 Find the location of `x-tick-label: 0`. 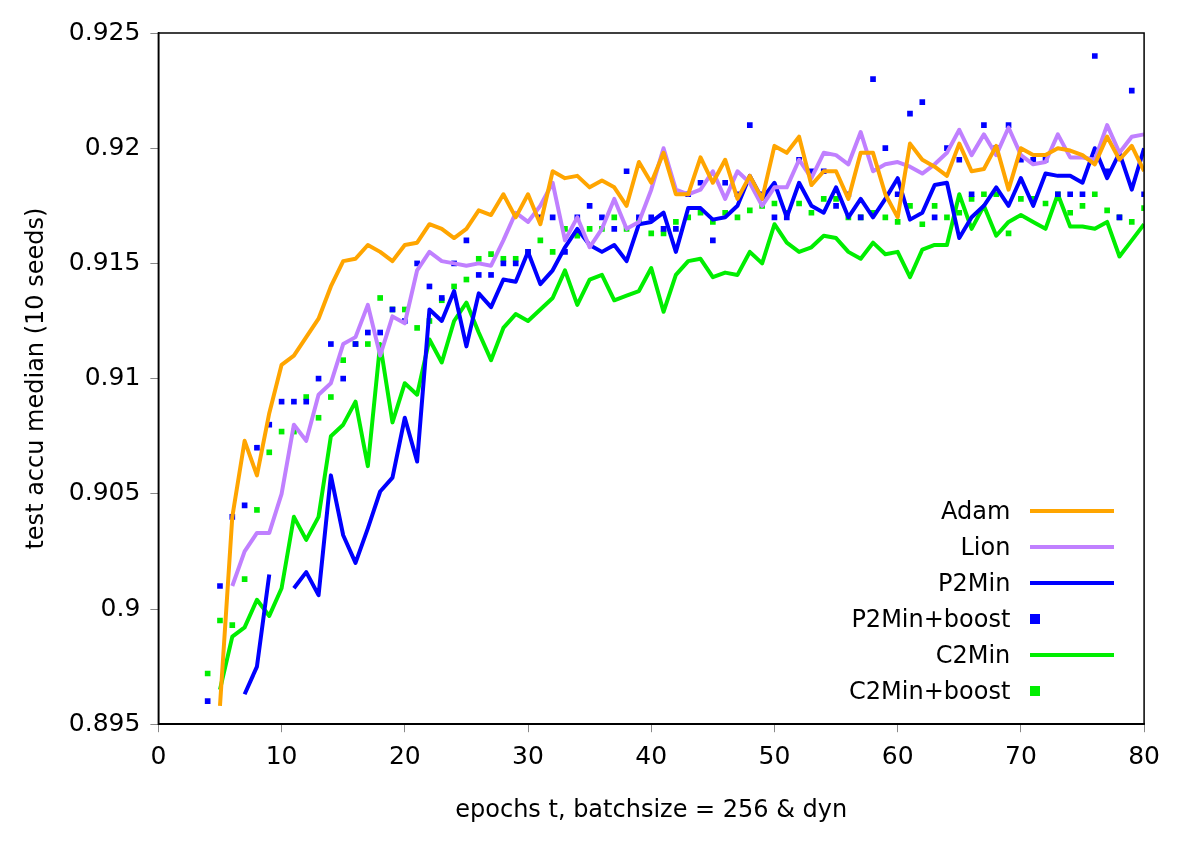

x-tick-label: 0 is located at coordinates (158, 755).